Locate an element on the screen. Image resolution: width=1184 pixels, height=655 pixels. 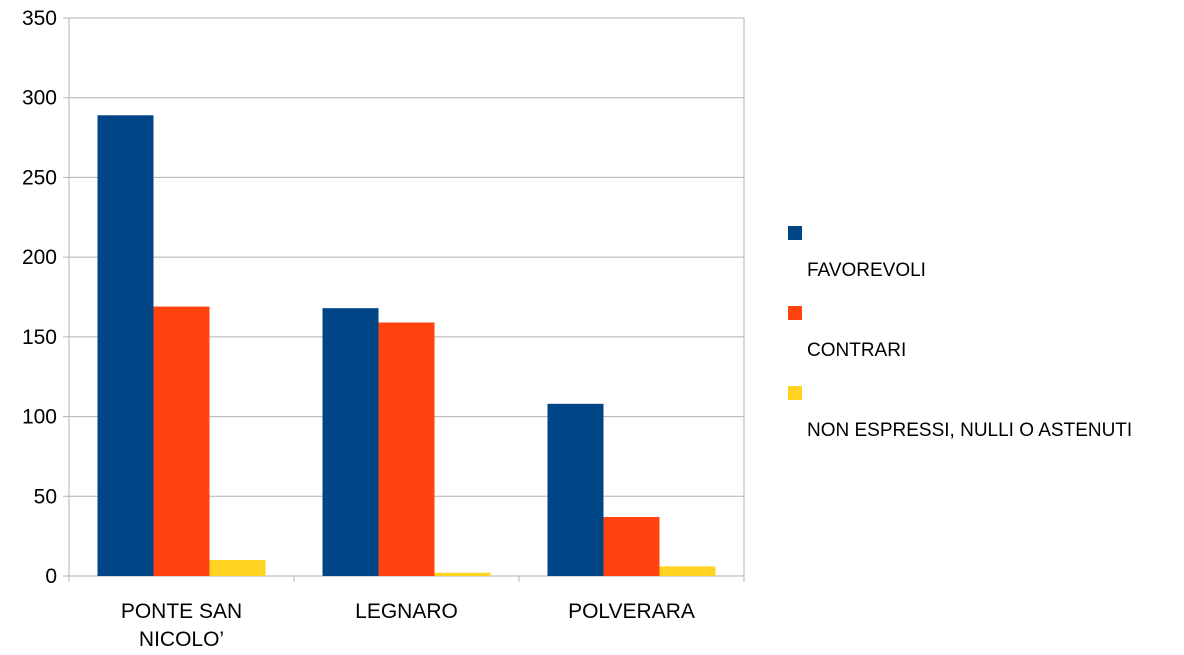
legend-label: CONTRARI is located at coordinates (856, 350).